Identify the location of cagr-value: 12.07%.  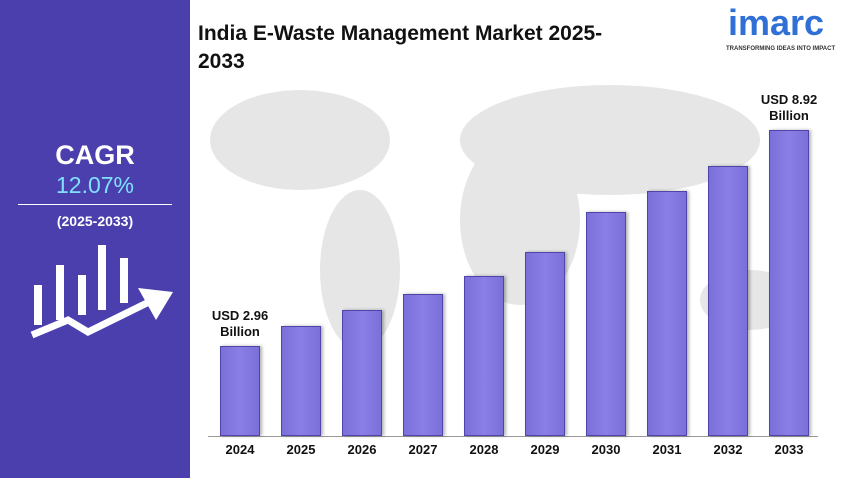
(94, 185).